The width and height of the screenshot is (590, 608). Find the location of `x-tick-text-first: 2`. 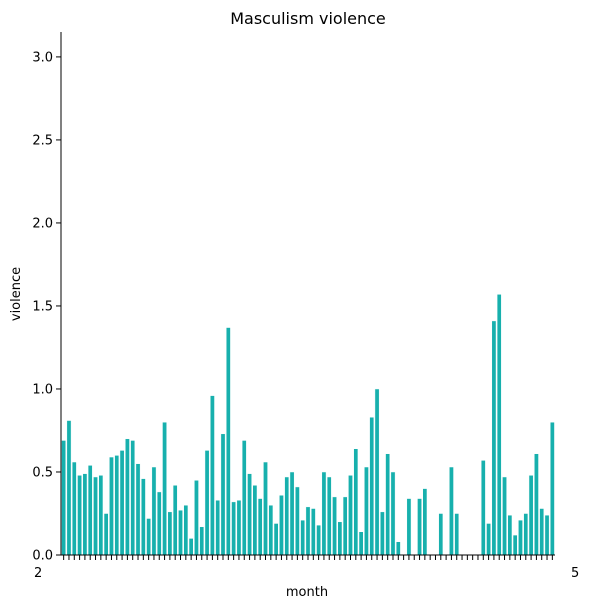

x-tick-text-first: 2 is located at coordinates (38, 573).